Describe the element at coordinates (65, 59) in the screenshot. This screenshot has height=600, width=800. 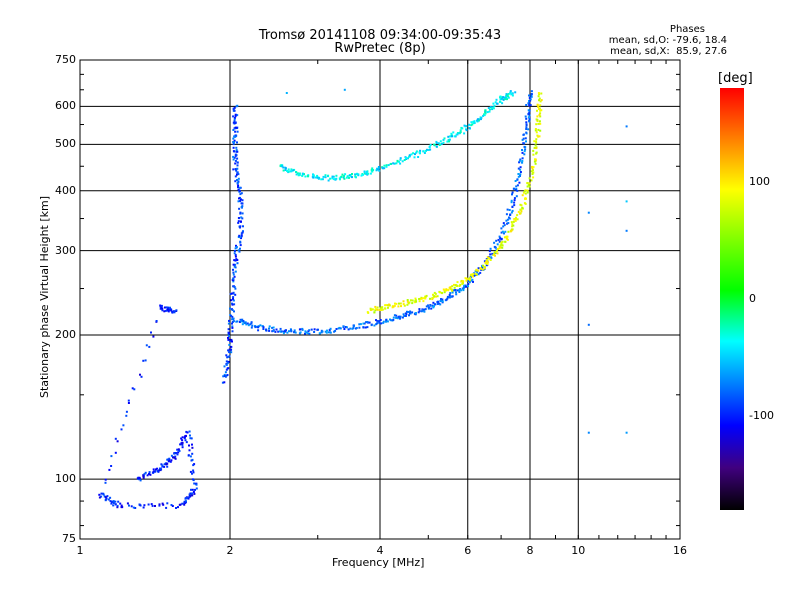
I see `y-tick-label: 750` at that location.